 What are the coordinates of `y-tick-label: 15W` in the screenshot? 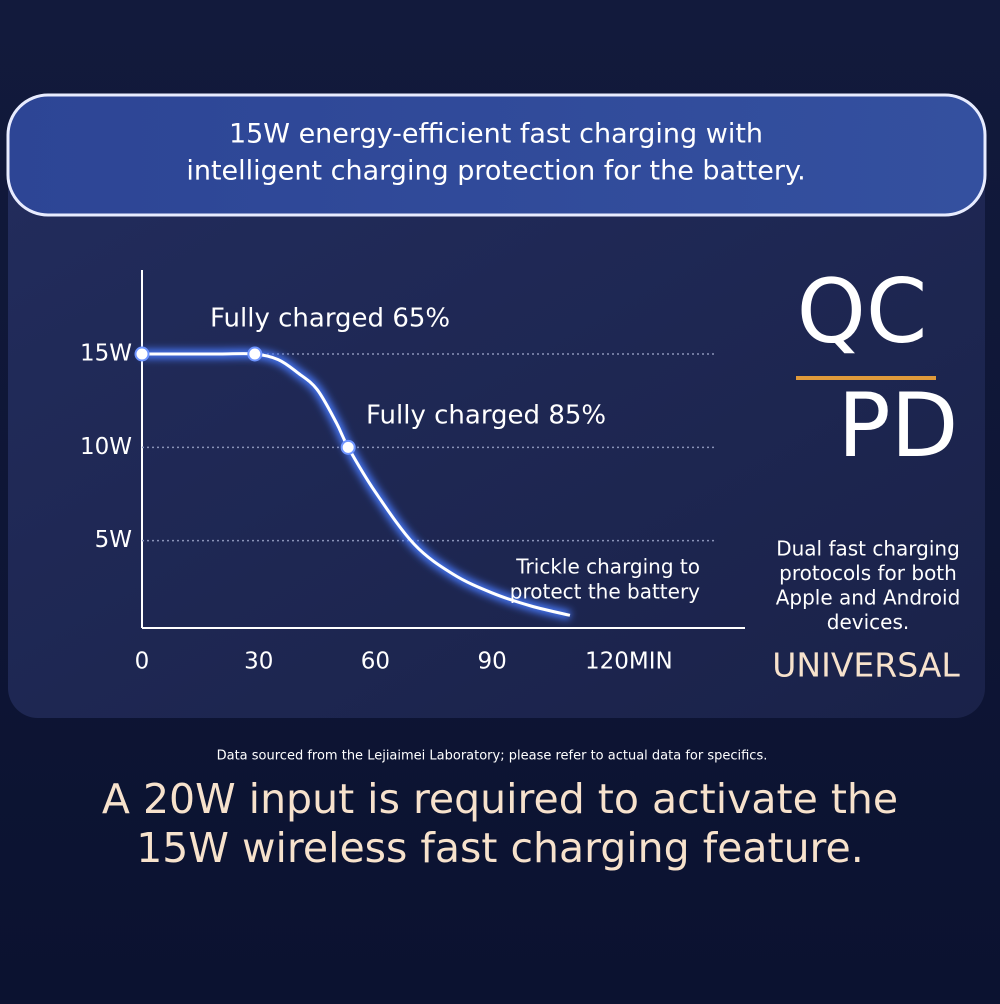 It's located at (106, 354).